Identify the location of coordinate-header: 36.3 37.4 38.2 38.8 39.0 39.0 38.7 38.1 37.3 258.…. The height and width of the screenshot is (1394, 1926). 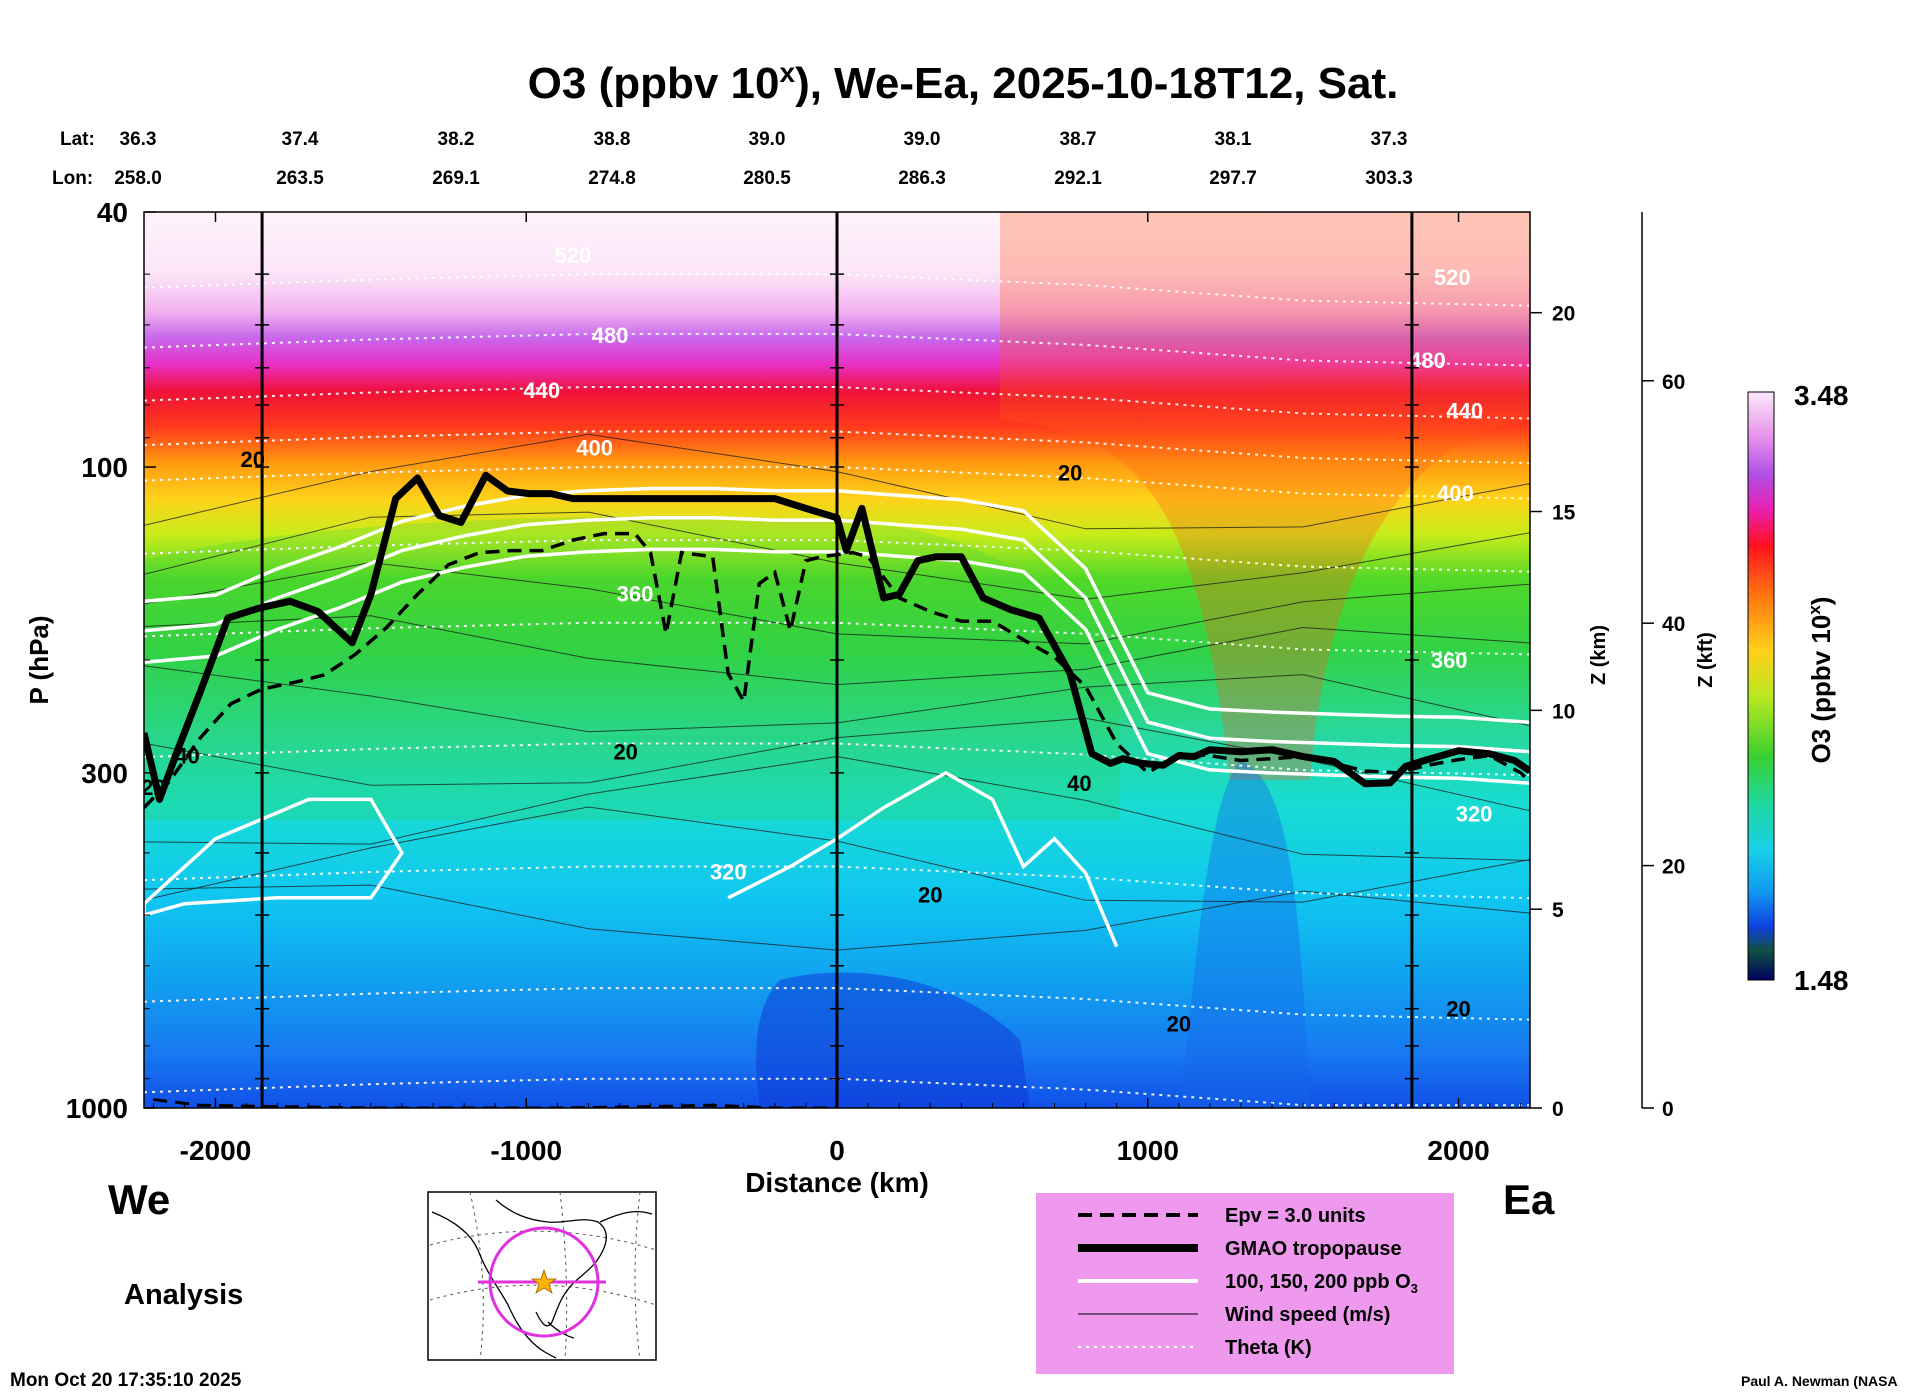
(763, 159).